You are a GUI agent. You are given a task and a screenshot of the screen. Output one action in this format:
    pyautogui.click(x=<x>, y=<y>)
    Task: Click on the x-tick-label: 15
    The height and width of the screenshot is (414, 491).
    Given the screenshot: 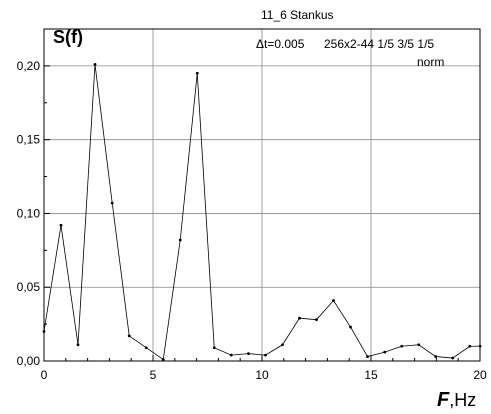 What is the action you would take?
    pyautogui.click(x=371, y=375)
    